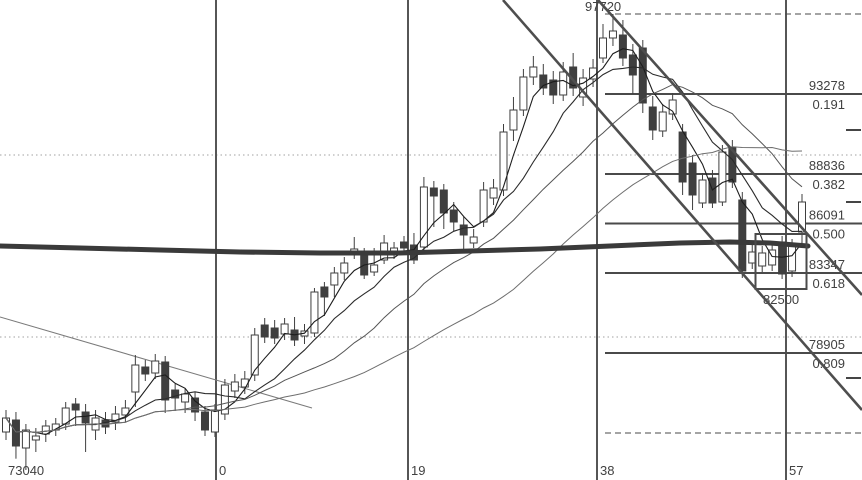 Image resolution: width=862 pixels, height=480 pixels. What do you see at coordinates (828, 363) in the screenshot?
I see `fib-ratio-label: 0.809` at bounding box center [828, 363].